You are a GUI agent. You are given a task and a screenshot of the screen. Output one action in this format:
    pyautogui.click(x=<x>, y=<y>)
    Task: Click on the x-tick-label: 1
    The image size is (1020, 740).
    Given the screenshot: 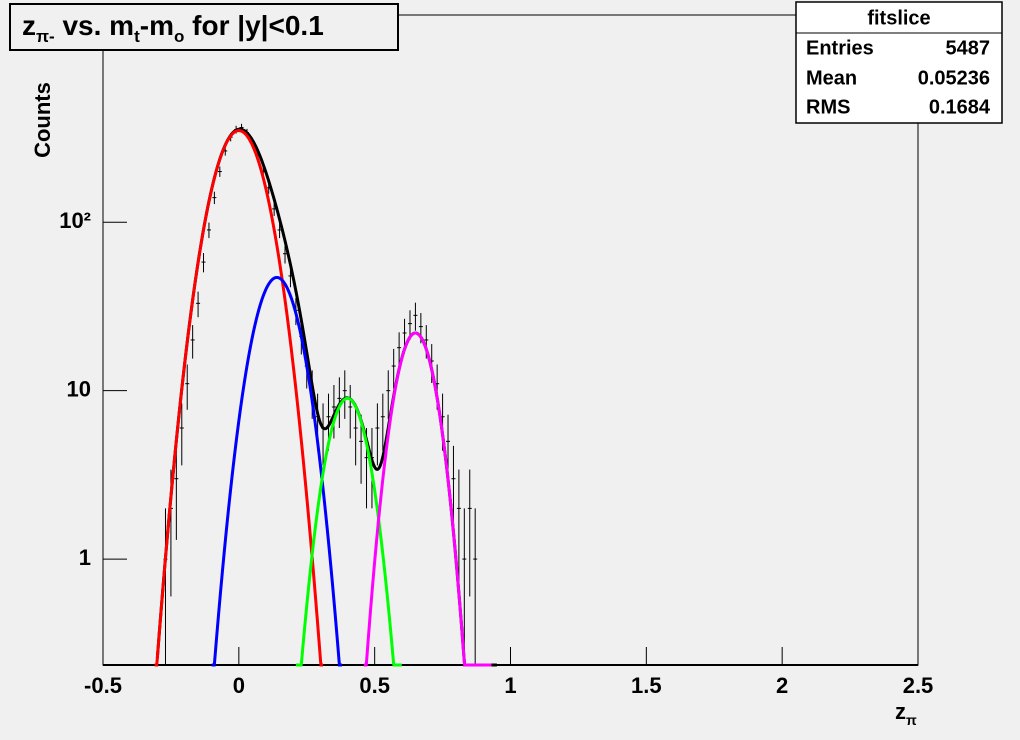 What is the action you would take?
    pyautogui.click(x=510, y=685)
    